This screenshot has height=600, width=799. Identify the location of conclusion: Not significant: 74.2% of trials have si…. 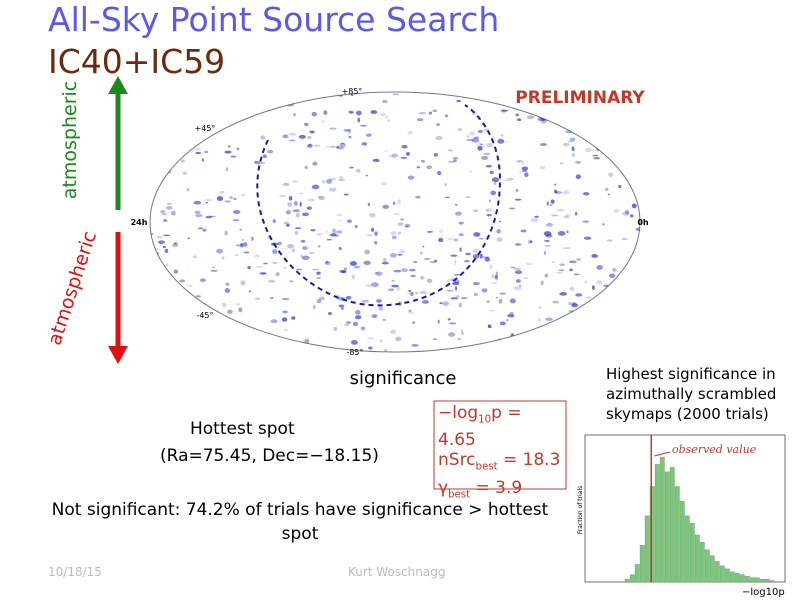
(300, 522).